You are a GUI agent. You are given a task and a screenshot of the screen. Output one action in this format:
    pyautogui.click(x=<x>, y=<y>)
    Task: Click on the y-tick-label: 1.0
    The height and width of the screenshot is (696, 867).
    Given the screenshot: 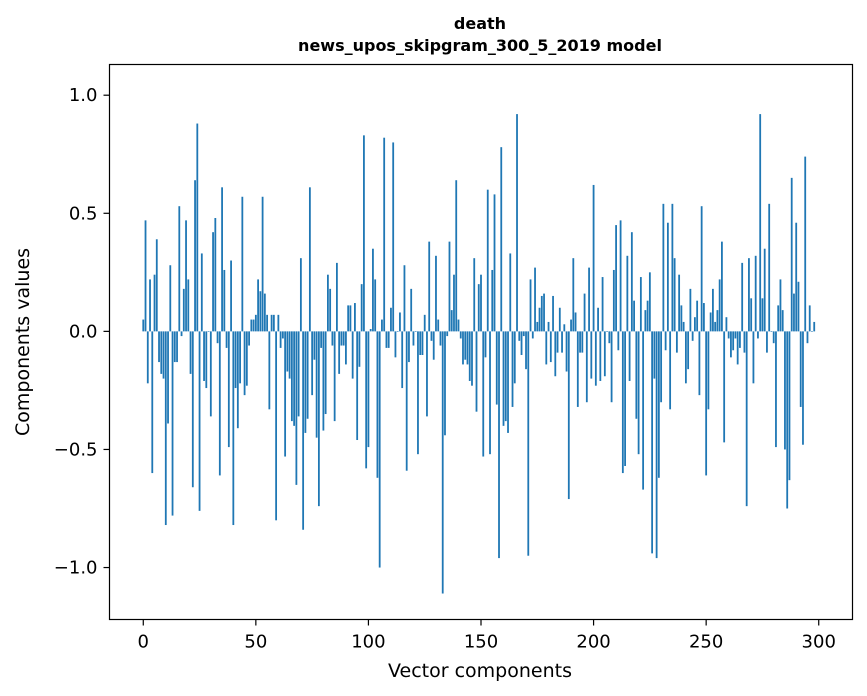 What is the action you would take?
    pyautogui.click(x=83, y=95)
    